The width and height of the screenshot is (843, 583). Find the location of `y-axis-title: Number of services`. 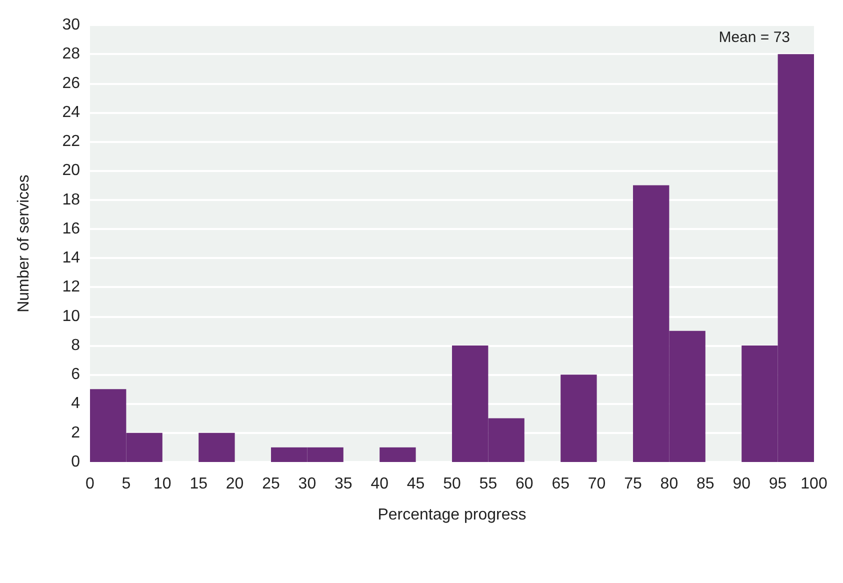

y-axis-title: Number of services is located at coordinates (24, 243).